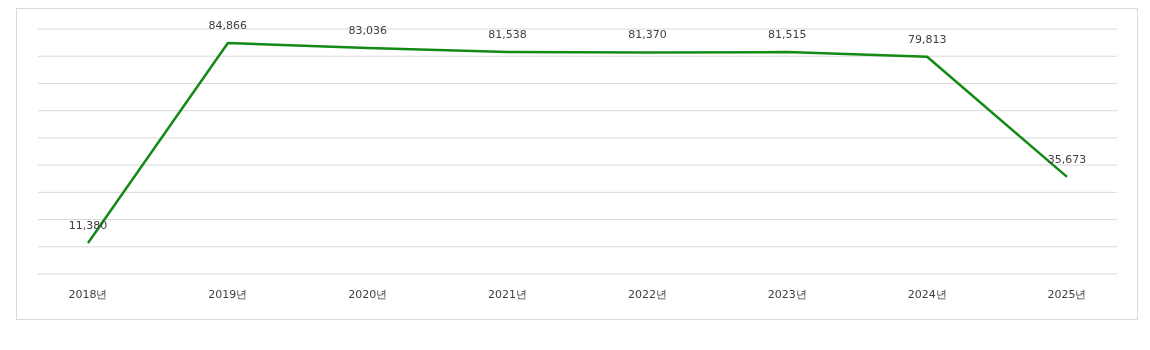 Image resolution: width=1150 pixels, height=350 pixels. What do you see at coordinates (228, 25) in the screenshot?
I see `data-label: 84,866` at bounding box center [228, 25].